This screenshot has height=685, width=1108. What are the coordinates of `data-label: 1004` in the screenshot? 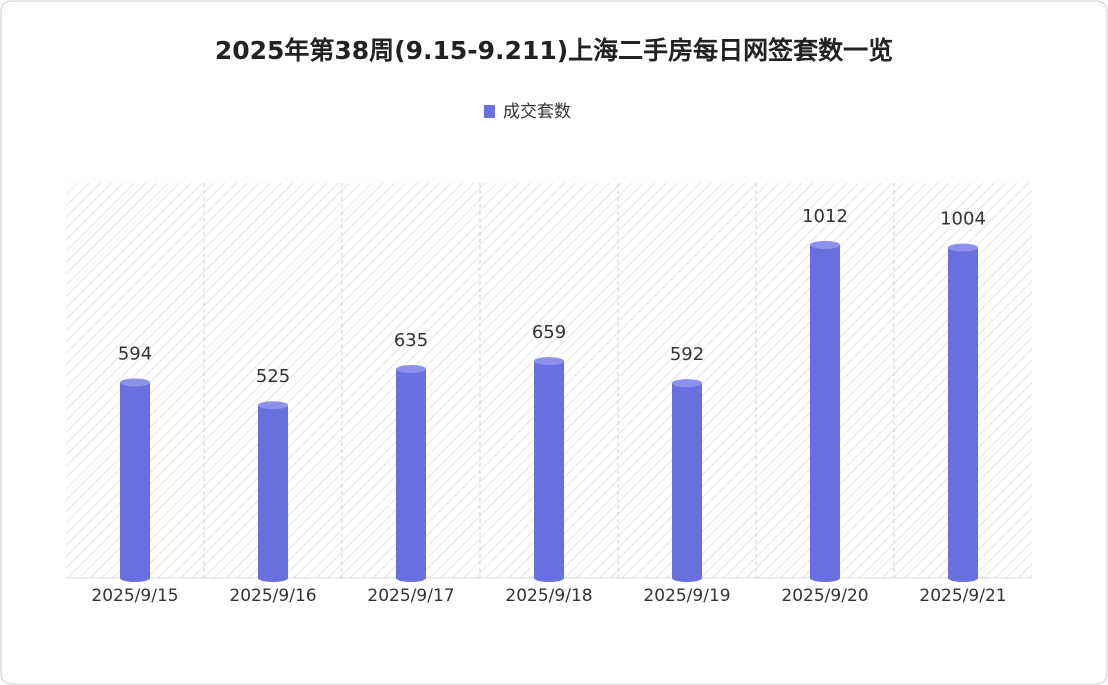 It's located at (963, 219).